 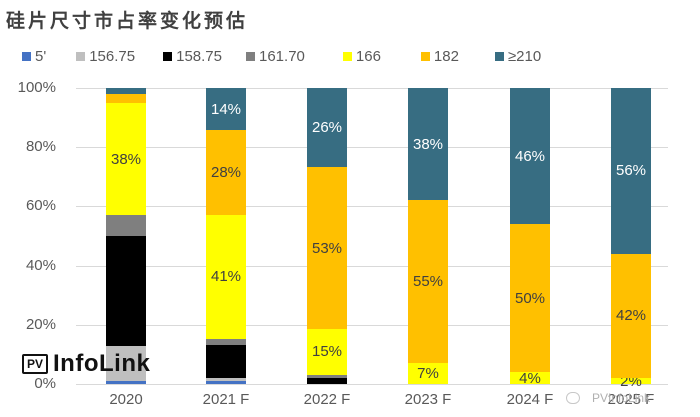 I want to click on legend-label: 5', so click(x=41, y=56).